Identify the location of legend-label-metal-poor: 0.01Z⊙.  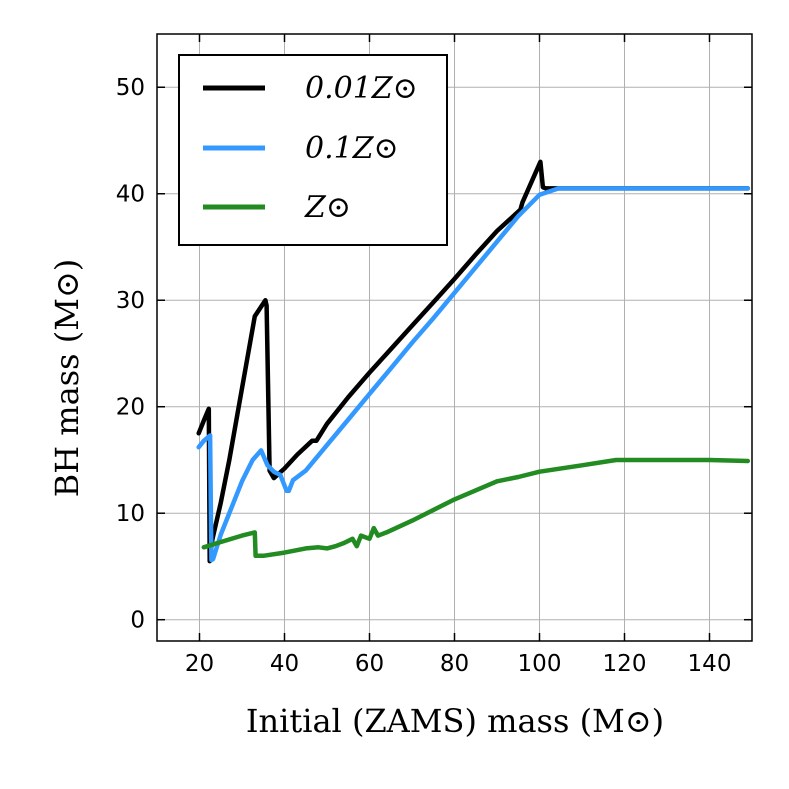
(361, 88).